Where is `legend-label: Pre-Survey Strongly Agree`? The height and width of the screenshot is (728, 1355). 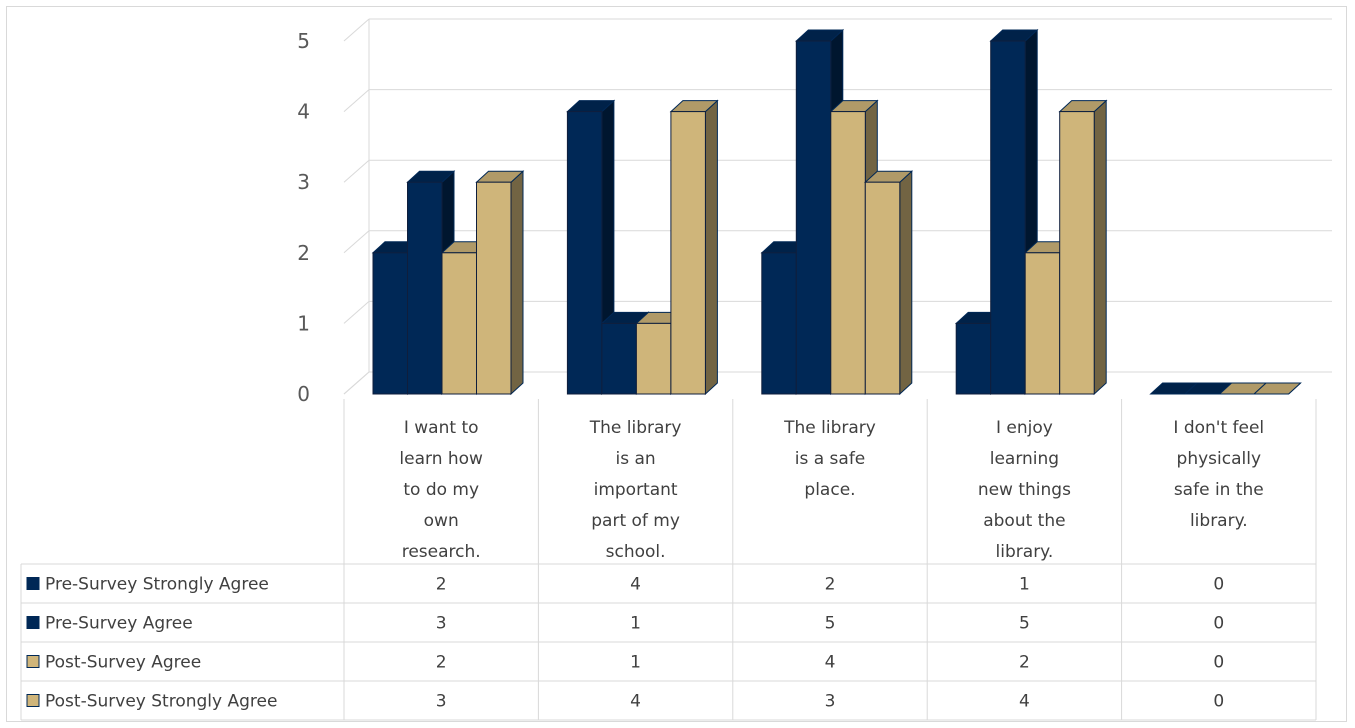 legend-label: Pre-Survey Strongly Agree is located at coordinates (157, 585).